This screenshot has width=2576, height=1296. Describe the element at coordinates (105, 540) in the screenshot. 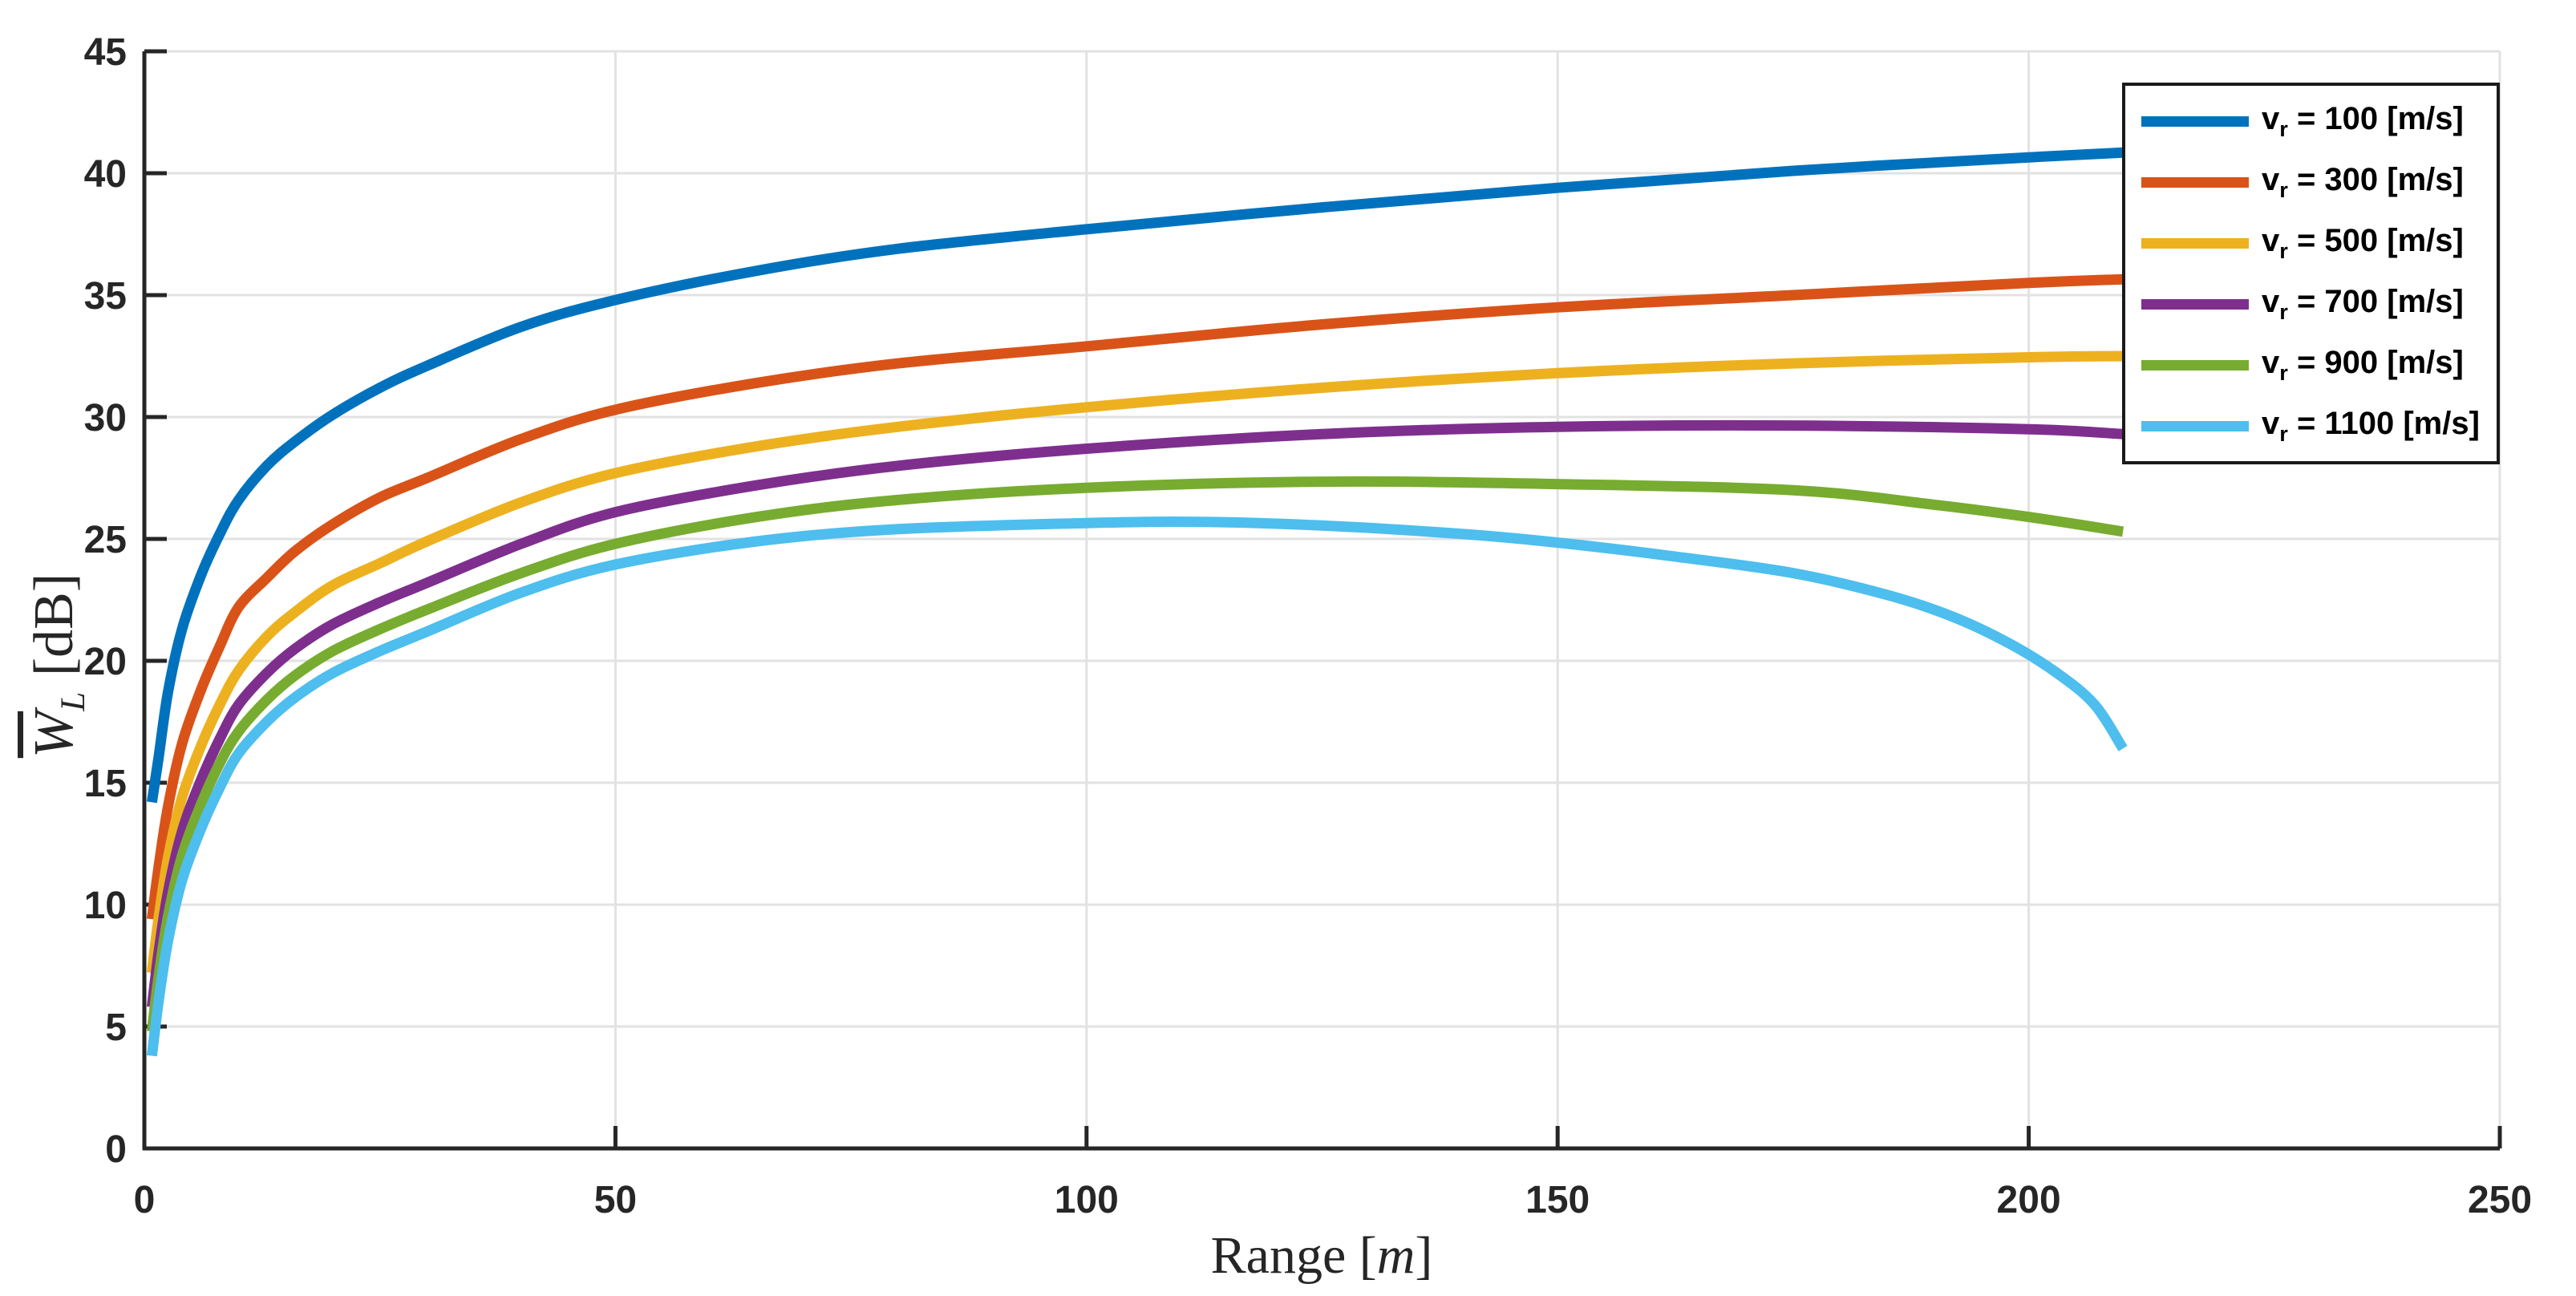

I see `y-tick-label: 25` at that location.